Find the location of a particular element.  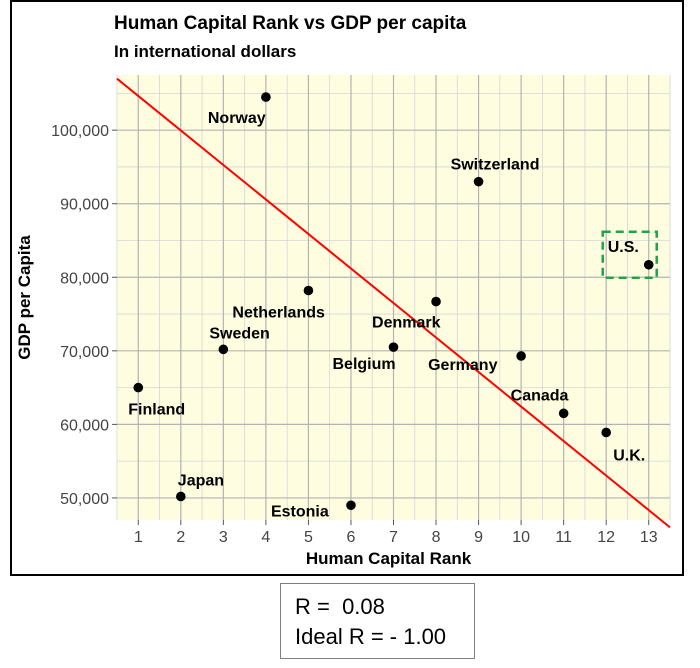

point-label: Germany is located at coordinates (462, 365).